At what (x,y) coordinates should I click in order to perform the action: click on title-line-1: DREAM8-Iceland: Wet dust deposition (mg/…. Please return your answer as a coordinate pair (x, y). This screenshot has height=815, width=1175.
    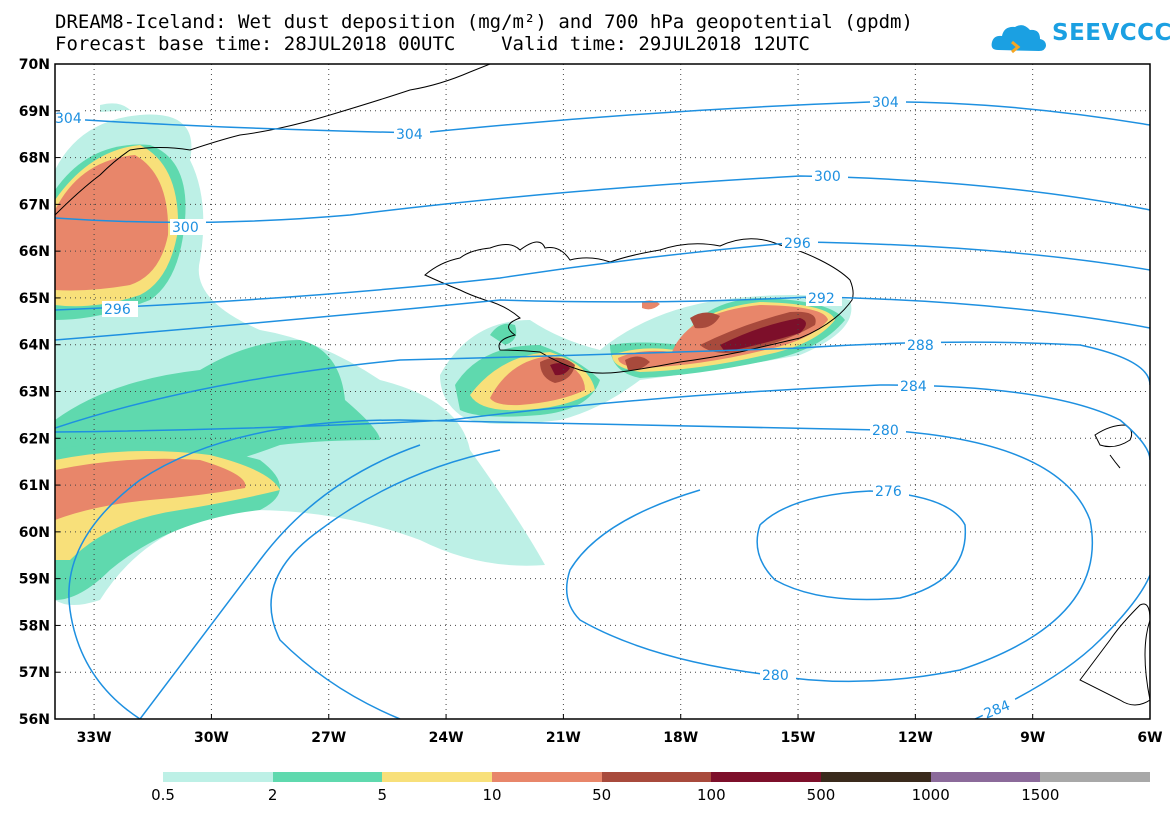
    Looking at the image, I should click on (484, 22).